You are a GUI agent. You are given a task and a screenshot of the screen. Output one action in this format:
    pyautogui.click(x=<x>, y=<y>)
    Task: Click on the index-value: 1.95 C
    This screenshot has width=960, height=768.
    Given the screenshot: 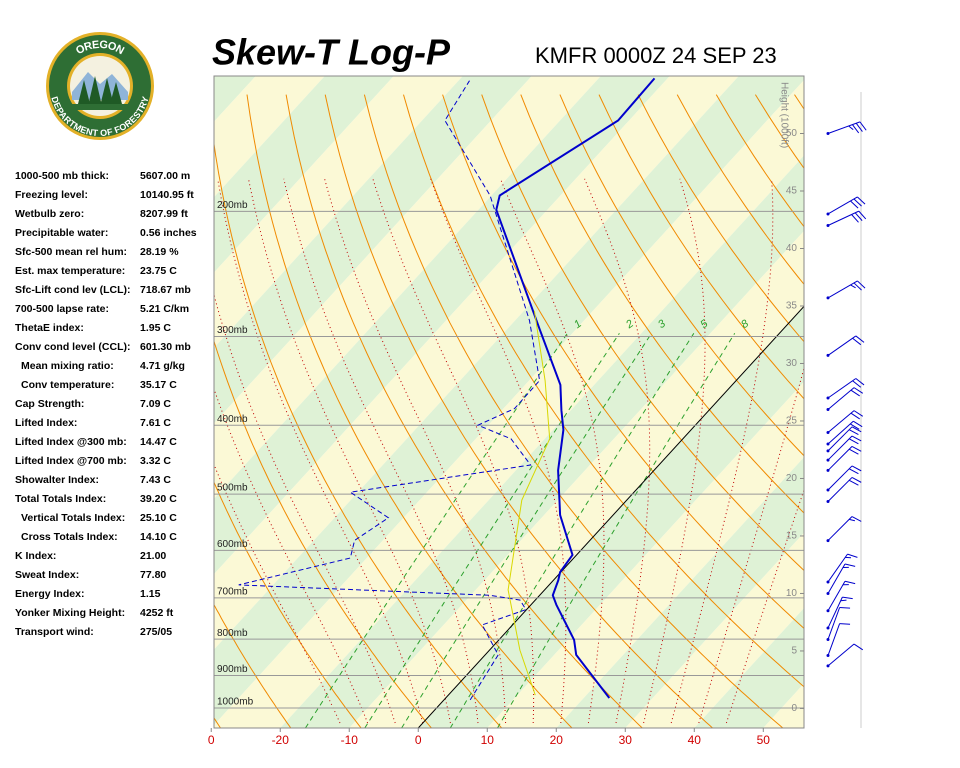 What is the action you would take?
    pyautogui.click(x=155, y=328)
    